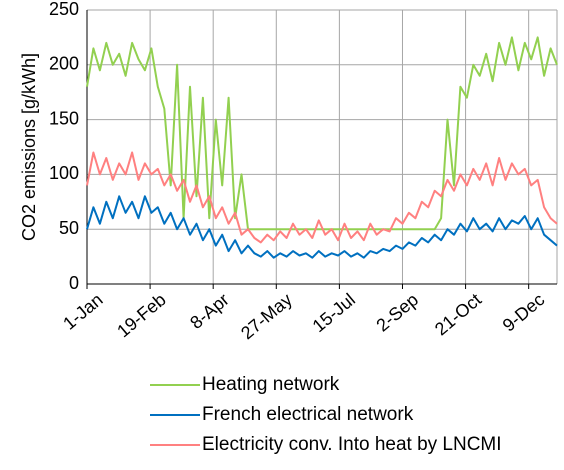 This screenshot has width=564, height=470. I want to click on x-tick-label: 2-Sep, so click(397, 312).